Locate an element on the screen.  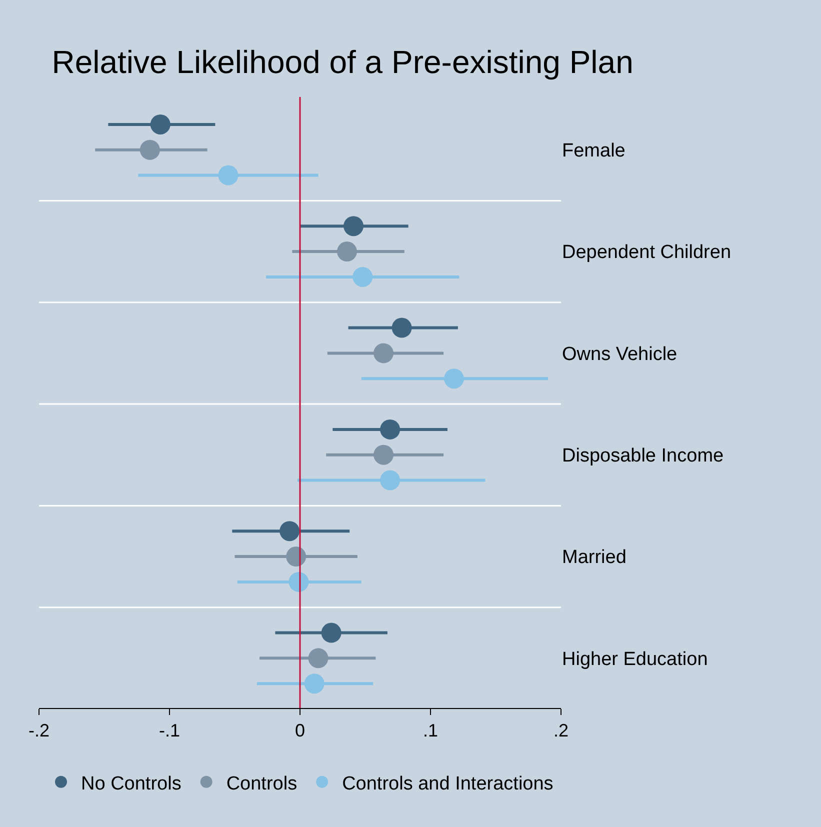
chart-title: Relative Likelihood of a Pre-existing Plan is located at coordinates (343, 62).